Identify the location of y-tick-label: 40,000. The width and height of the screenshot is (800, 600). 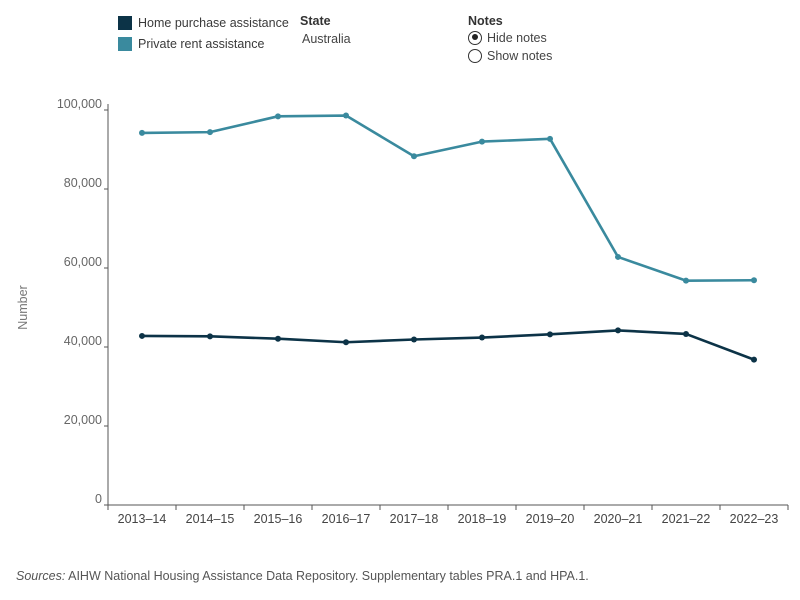
(83, 341).